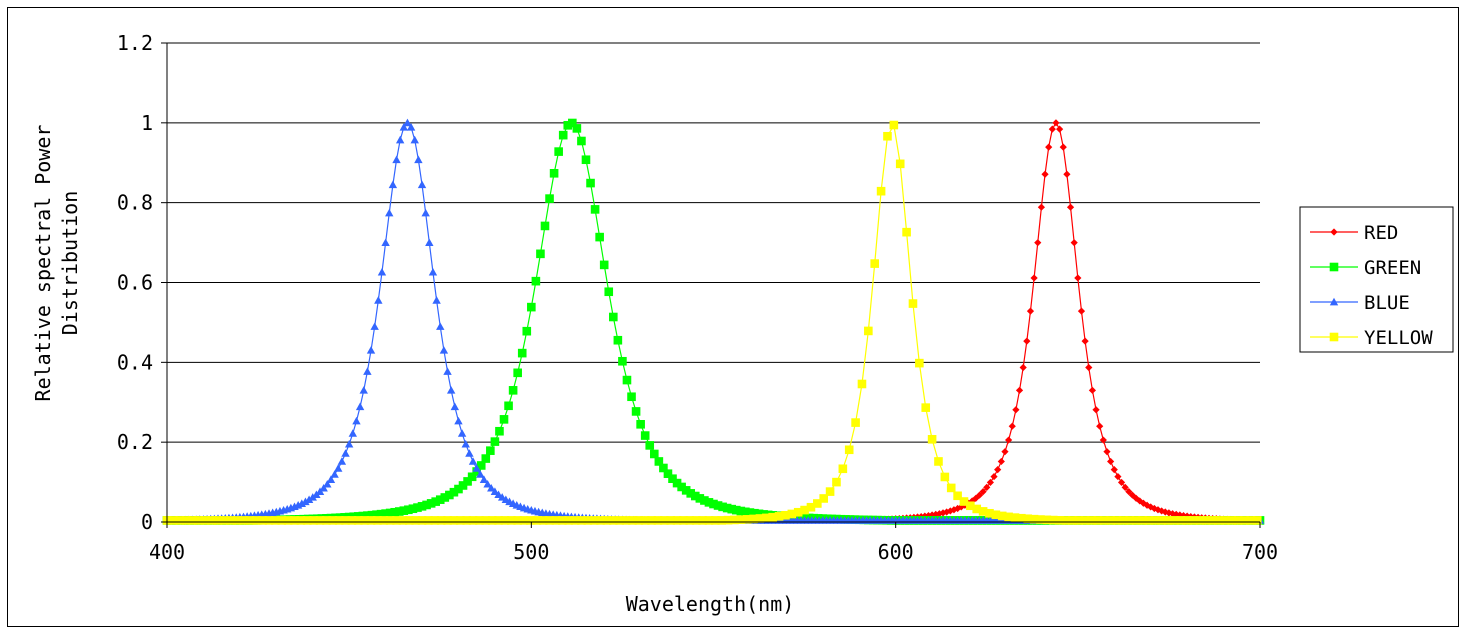 This screenshot has height=635, width=1468. Describe the element at coordinates (710, 604) in the screenshot. I see `x-axis-title: Wavelength(nm)` at that location.